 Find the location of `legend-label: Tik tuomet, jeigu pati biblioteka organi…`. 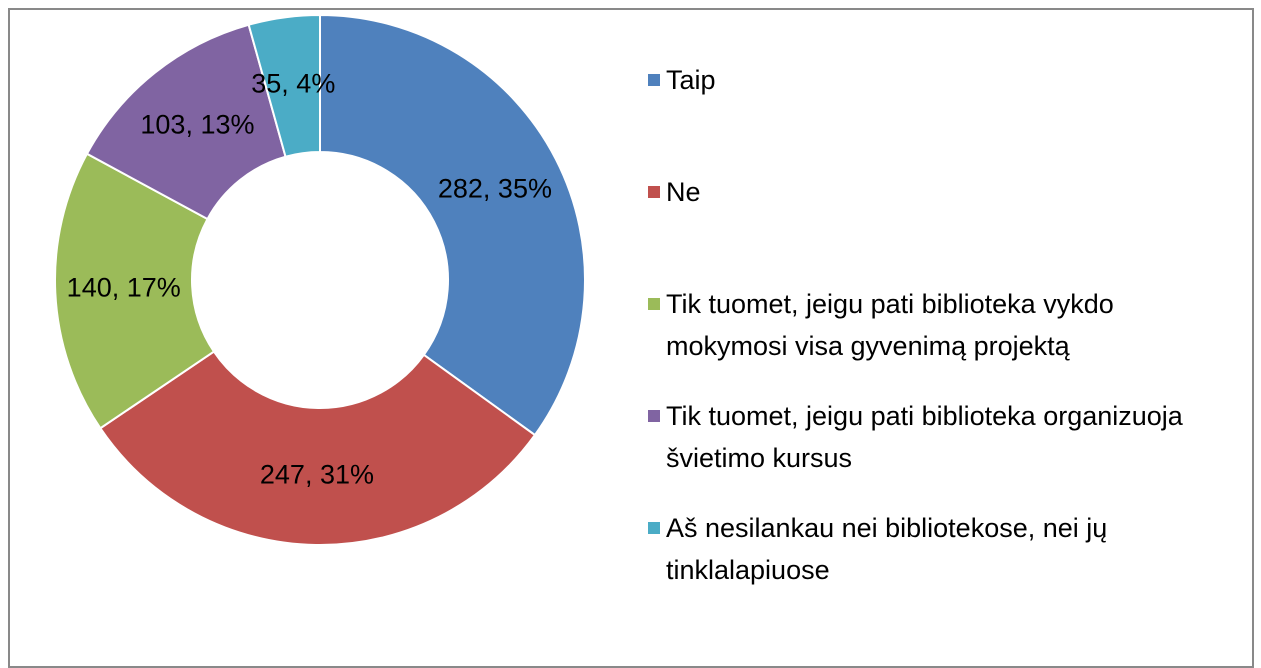

legend-label: Tik tuomet, jeigu pati biblioteka organi… is located at coordinates (924, 437).